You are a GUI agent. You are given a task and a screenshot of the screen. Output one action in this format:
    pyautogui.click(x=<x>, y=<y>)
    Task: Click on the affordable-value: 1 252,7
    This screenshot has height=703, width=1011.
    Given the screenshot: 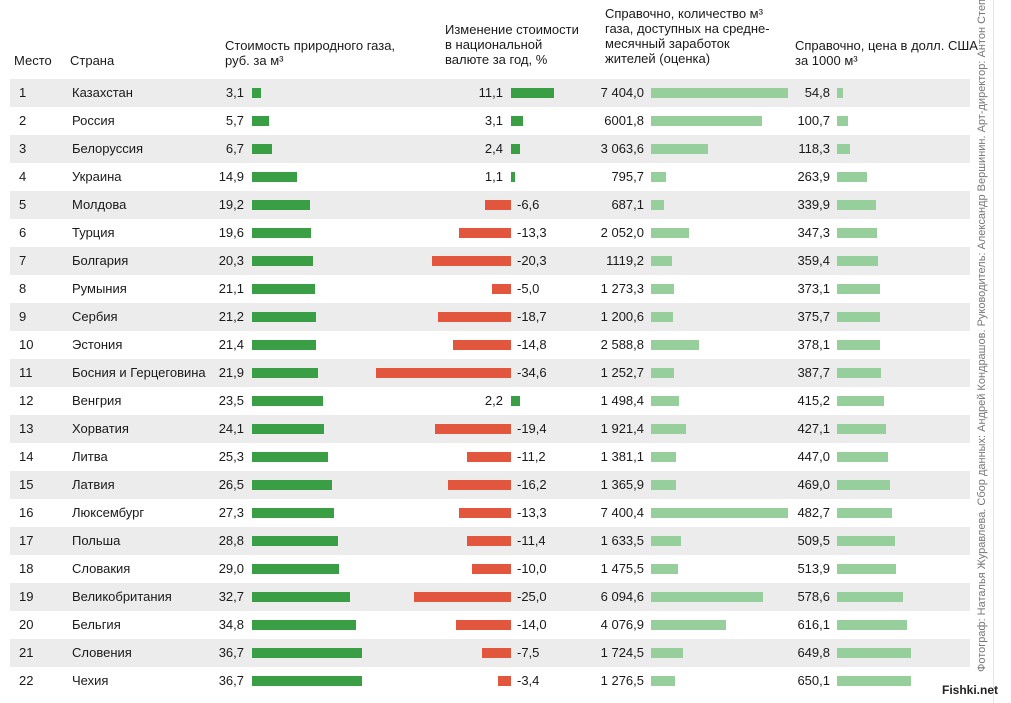 What is the action you would take?
    pyautogui.click(x=622, y=372)
    